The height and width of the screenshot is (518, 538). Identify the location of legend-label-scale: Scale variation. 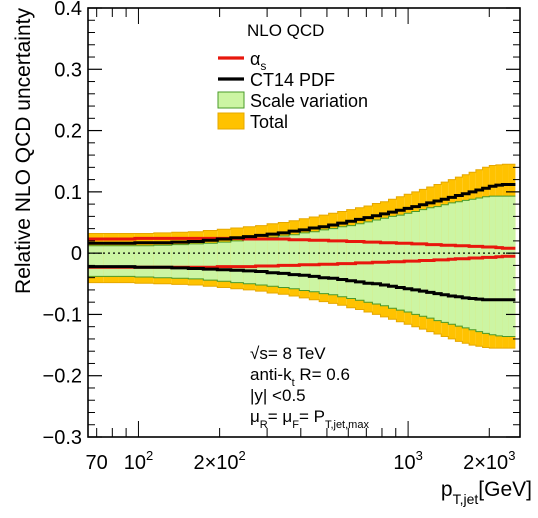
(309, 101).